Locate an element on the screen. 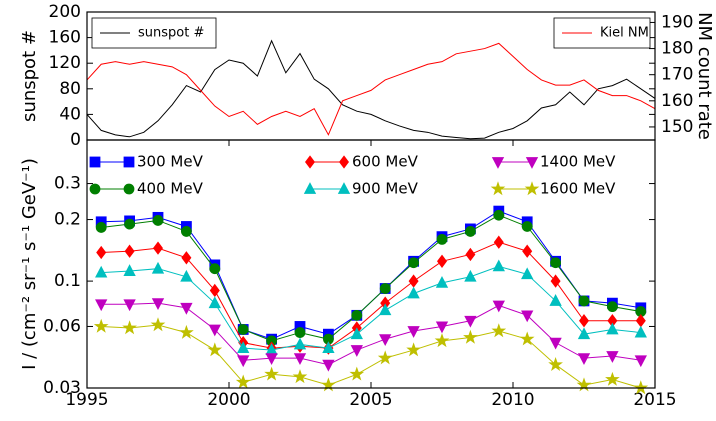 This screenshot has height=421, width=716. y-tick-label: 40 is located at coordinates (70, 114).